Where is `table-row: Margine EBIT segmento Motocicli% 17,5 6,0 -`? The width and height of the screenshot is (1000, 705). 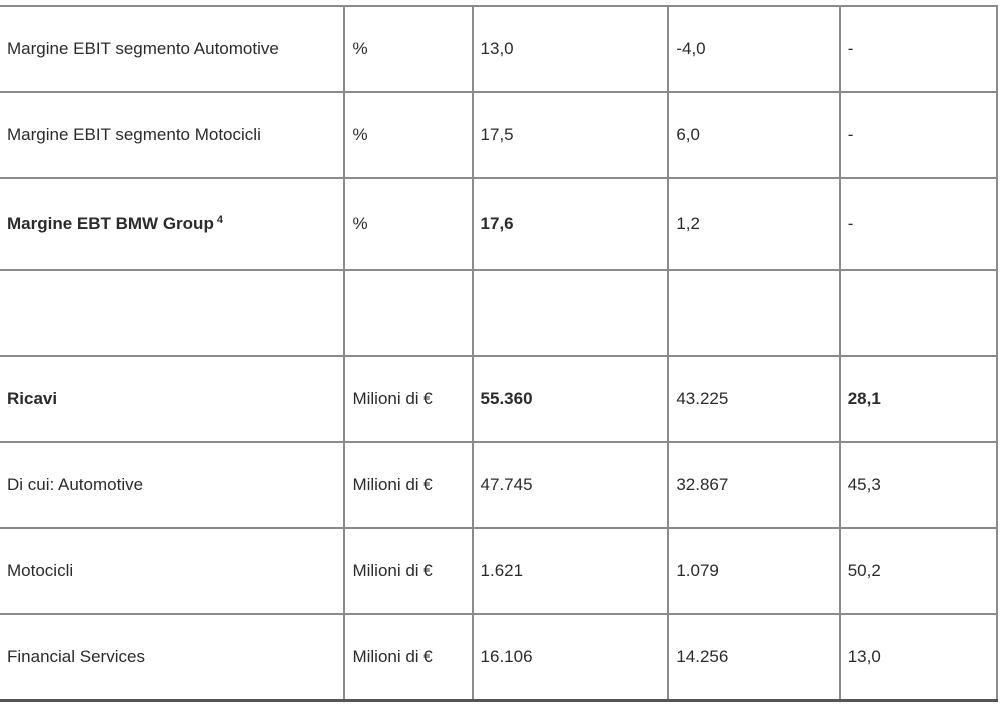
table-row: Margine EBIT segmento Motocicli% 17,5 6,0 - is located at coordinates (499, 135).